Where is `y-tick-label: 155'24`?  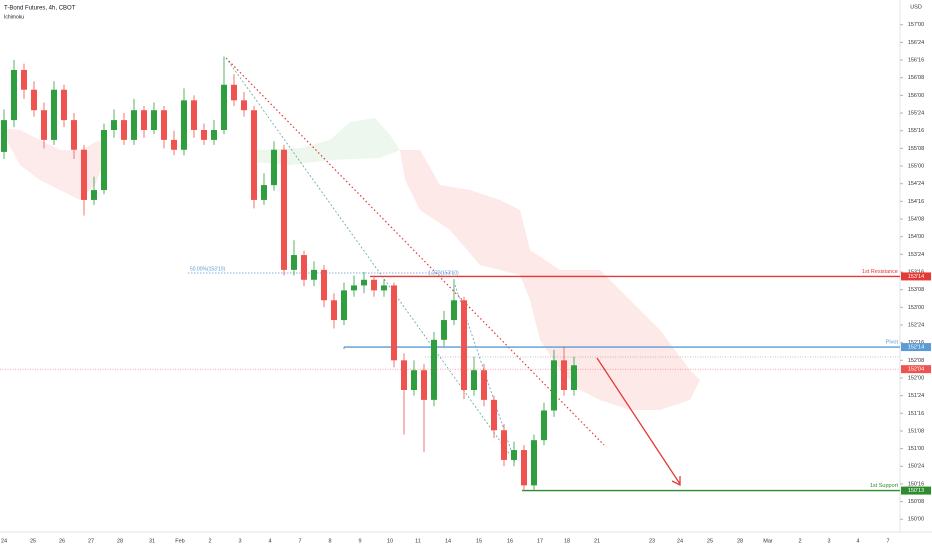 y-tick-label: 155'24 is located at coordinates (916, 113).